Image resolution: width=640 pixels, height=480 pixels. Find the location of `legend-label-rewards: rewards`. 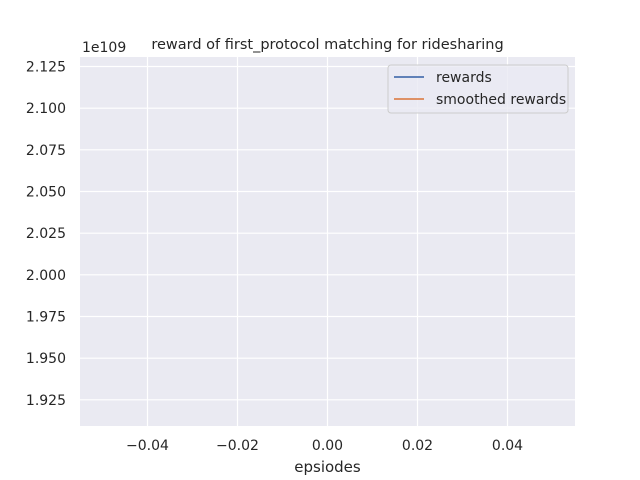

legend-label-rewards: rewards is located at coordinates (464, 78).